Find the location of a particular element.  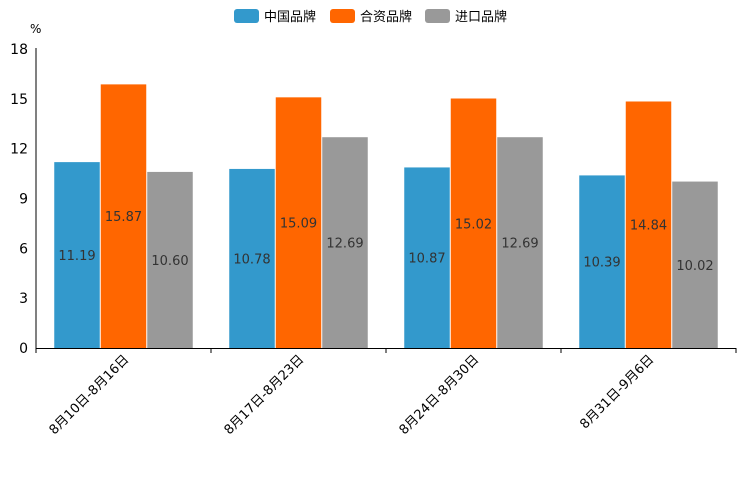

data-label: 11.19 is located at coordinates (76, 256).